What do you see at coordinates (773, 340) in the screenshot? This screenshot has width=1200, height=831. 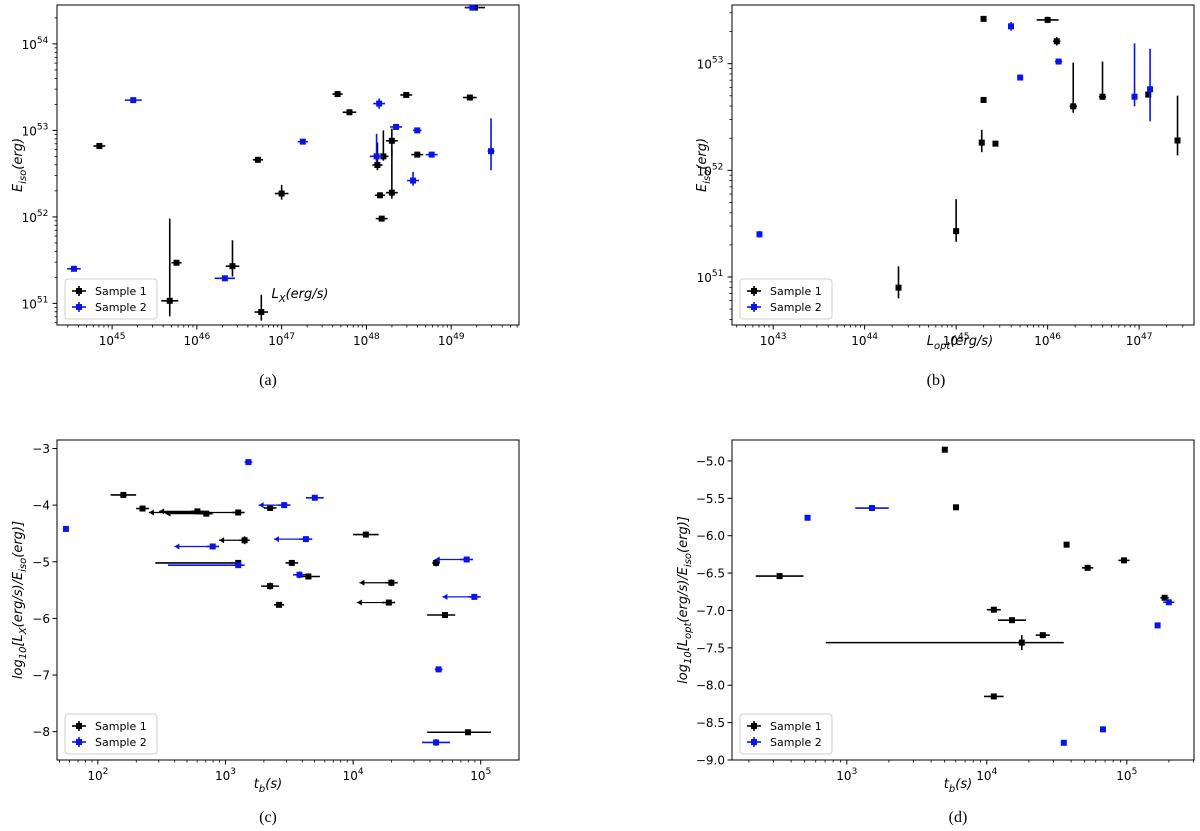 I see `x-tick-label: 1043` at bounding box center [773, 340].